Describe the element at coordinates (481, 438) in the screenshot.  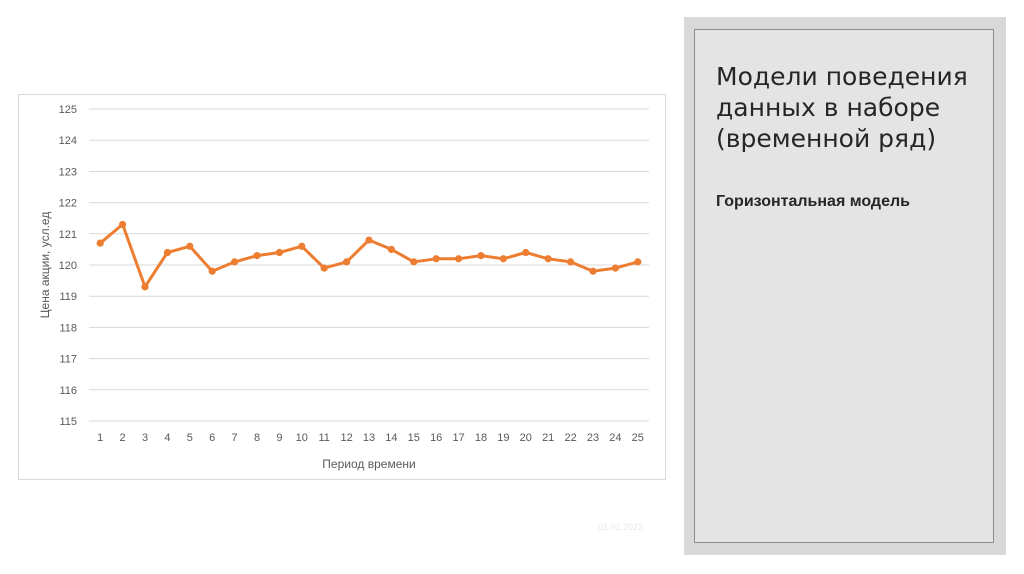
I see `x-tick-label: 18` at that location.